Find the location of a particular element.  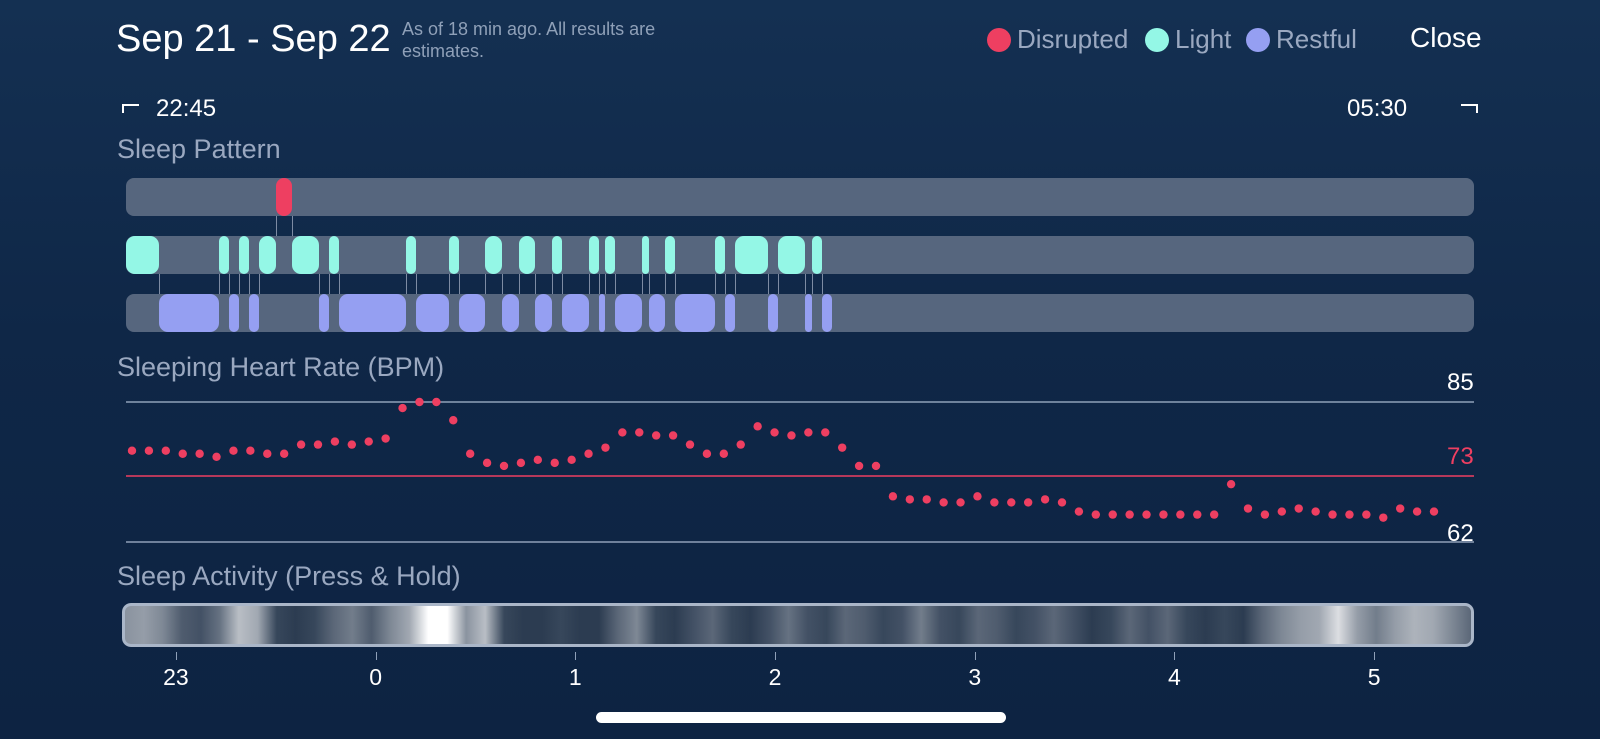

sleep-activity-title: Sleep Activity (Press & Hold) is located at coordinates (289, 576).